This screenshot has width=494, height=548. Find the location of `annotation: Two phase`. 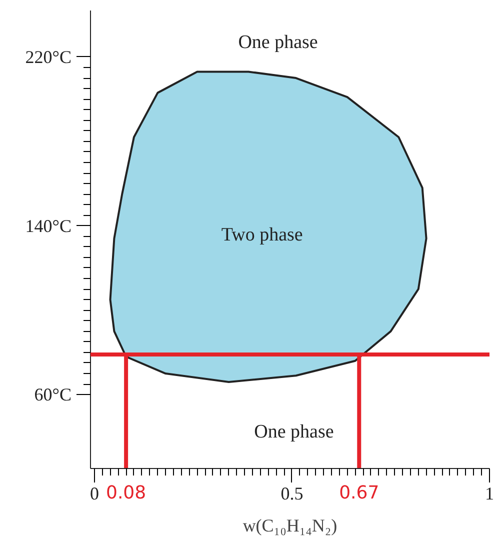

annotation: Two phase is located at coordinates (262, 235).